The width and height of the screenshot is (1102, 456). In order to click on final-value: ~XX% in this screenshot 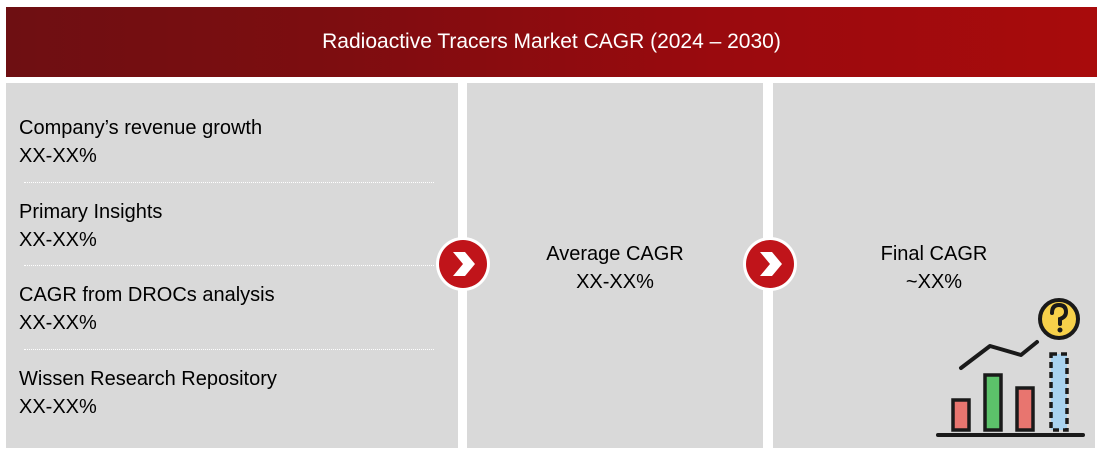, I will do `click(934, 282)`.